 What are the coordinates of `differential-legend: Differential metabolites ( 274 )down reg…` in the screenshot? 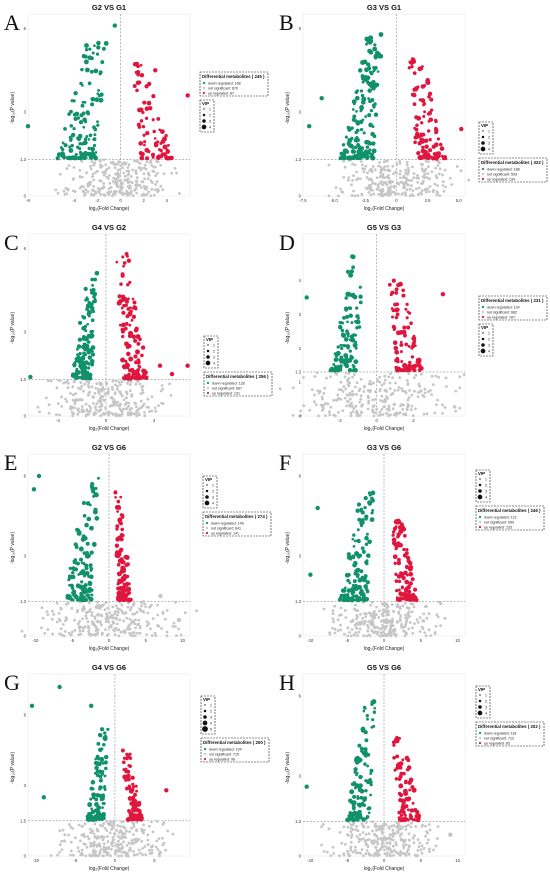 It's located at (237, 524).